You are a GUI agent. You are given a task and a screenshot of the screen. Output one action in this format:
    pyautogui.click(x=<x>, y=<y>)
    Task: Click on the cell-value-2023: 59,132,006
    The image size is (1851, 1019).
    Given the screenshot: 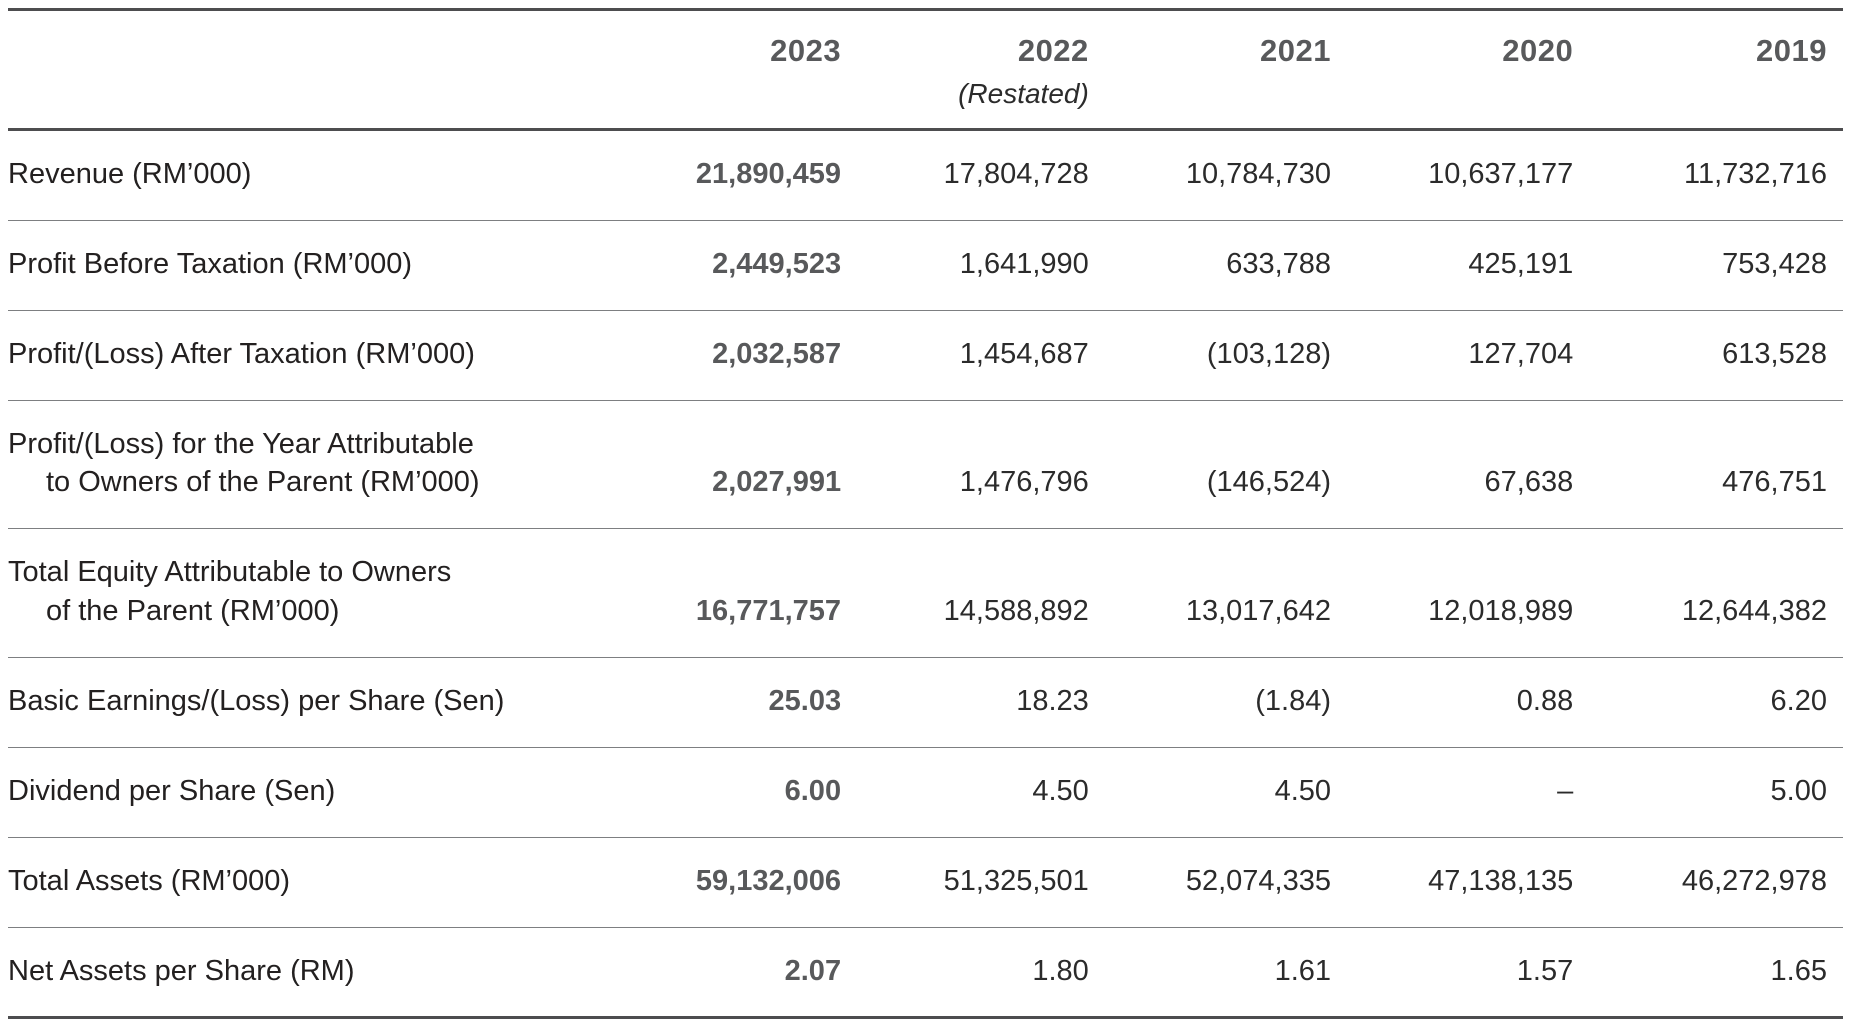 What is the action you would take?
    pyautogui.click(x=768, y=880)
    